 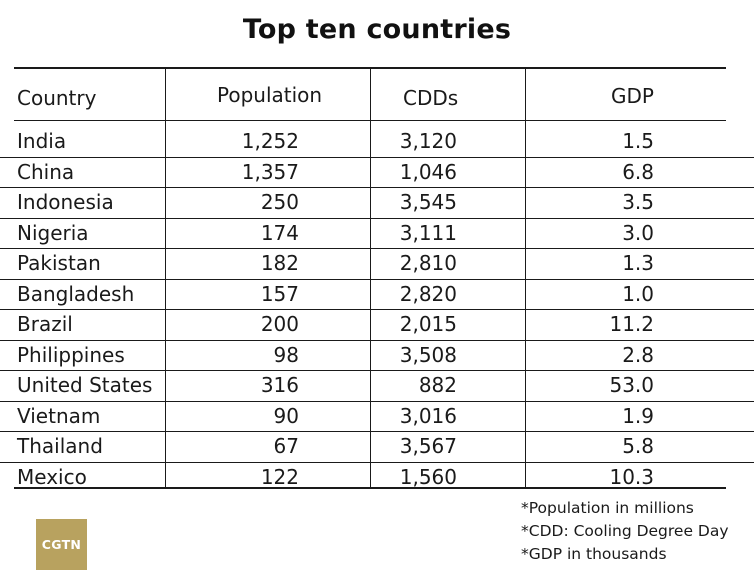 What do you see at coordinates (279, 202) in the screenshot?
I see `cell-population: 250` at bounding box center [279, 202].